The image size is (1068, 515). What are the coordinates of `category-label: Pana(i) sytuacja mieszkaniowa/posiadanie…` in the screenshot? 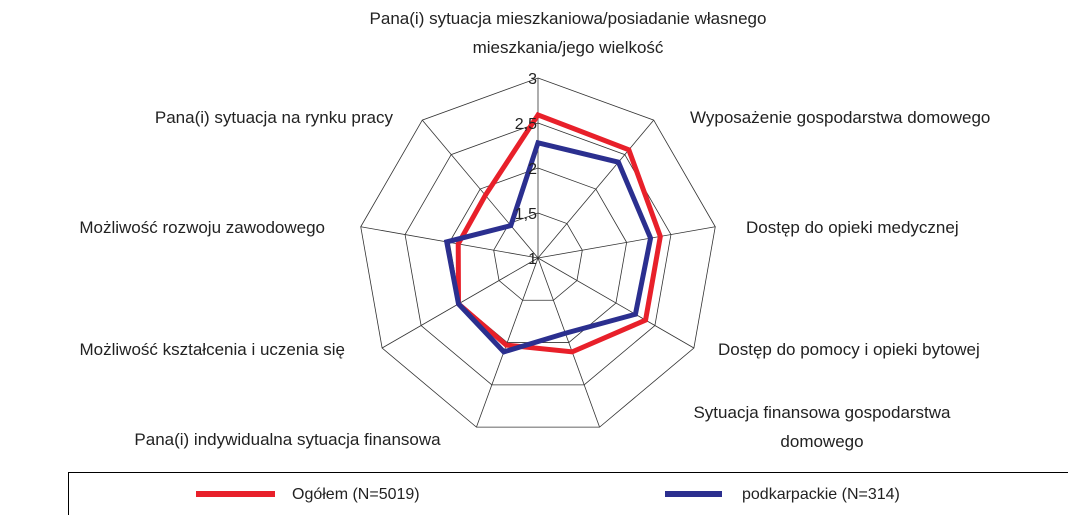 It's located at (568, 33).